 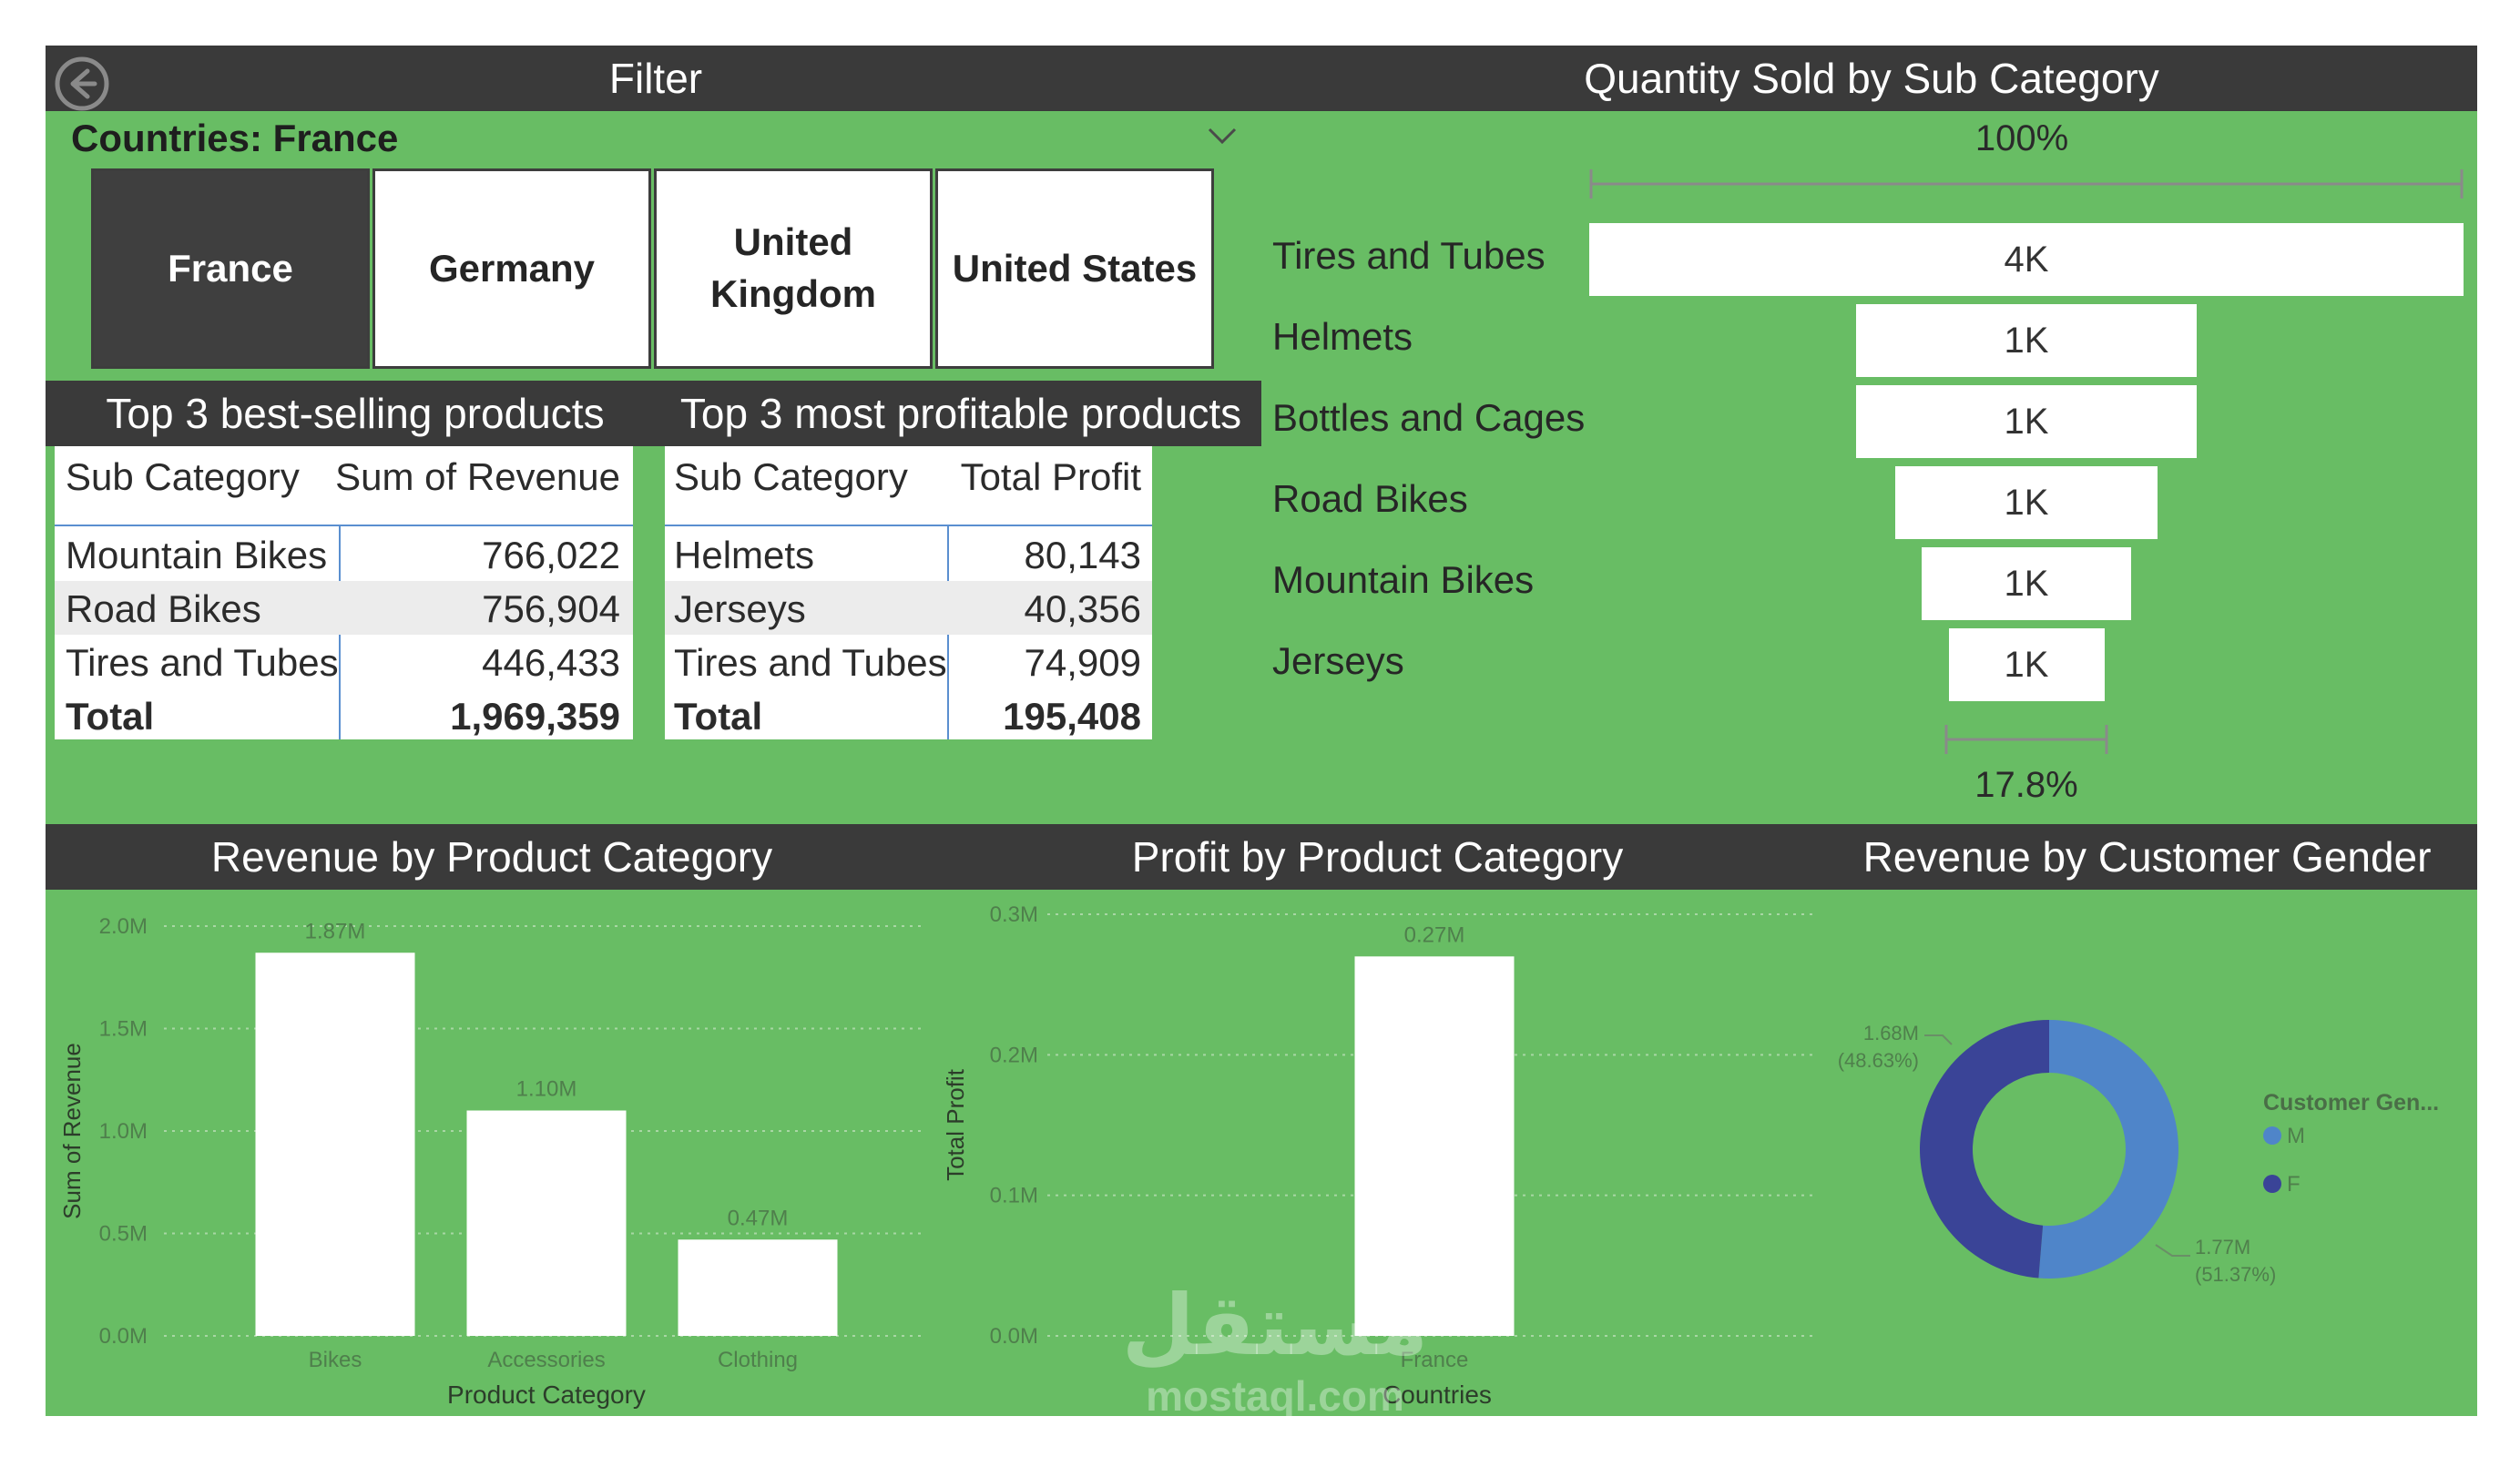 I want to click on most-profitable-header: Top 3 most profitable products, so click(x=961, y=414).